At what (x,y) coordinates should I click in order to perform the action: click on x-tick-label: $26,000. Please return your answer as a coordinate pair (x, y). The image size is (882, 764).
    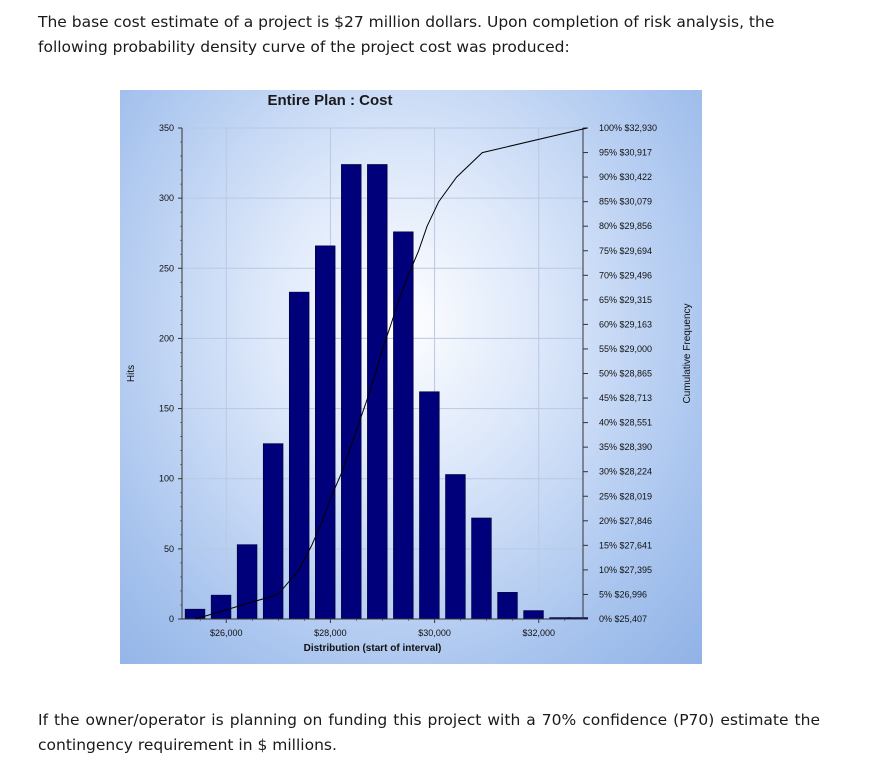
    Looking at the image, I should click on (226, 633).